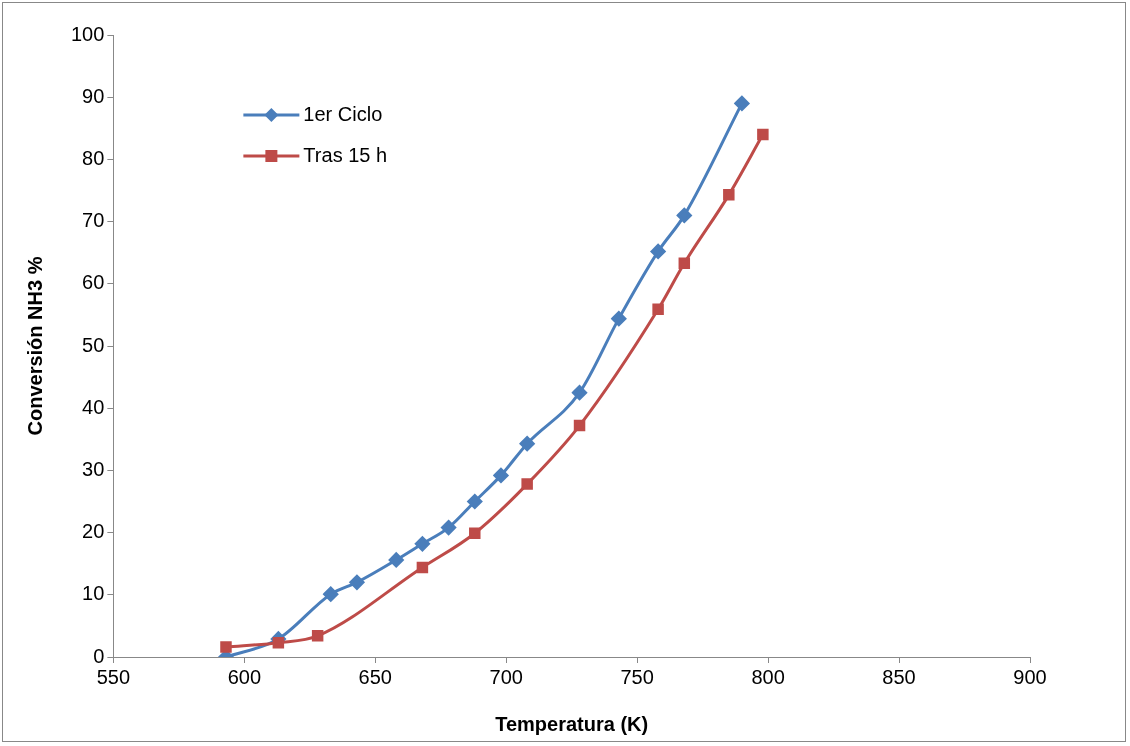 Image resolution: width=1130 pixels, height=746 pixels. I want to click on y-tick-label: 60, so click(93, 282).